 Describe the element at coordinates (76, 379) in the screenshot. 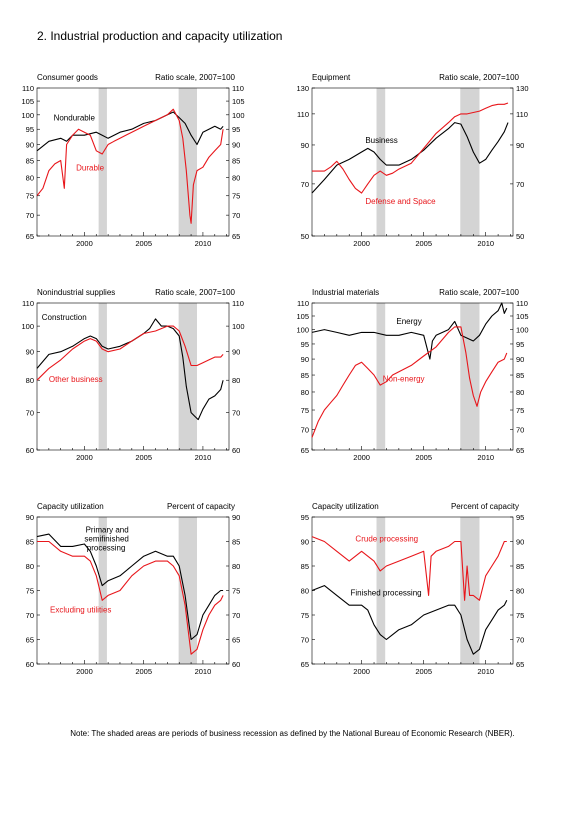

I see `series-label: Other business` at that location.